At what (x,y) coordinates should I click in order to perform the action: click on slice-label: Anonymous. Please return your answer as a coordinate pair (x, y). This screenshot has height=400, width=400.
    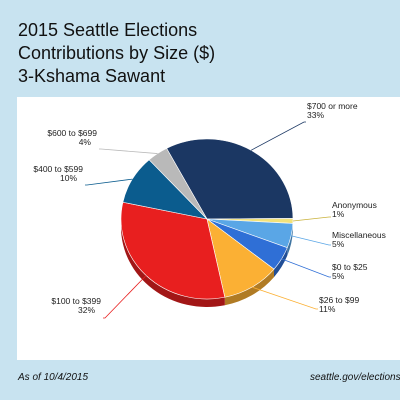
    Looking at the image, I should click on (354, 205).